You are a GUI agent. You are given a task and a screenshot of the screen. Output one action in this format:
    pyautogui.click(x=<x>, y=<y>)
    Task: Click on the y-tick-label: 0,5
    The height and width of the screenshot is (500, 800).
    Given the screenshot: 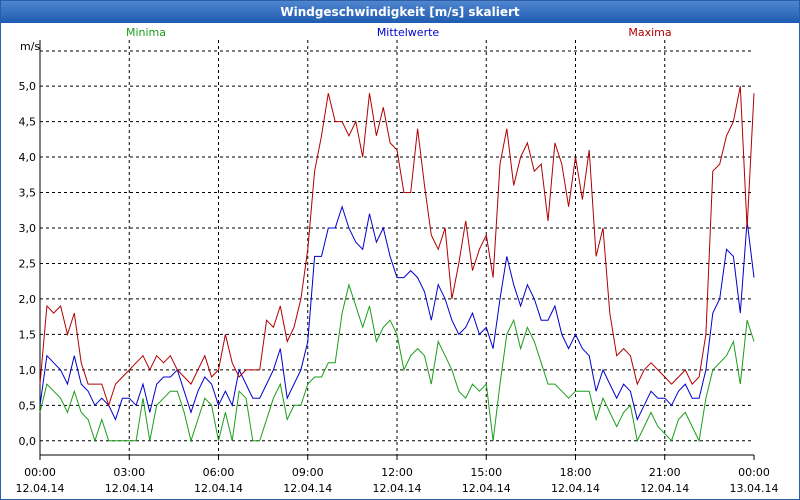 What is the action you would take?
    pyautogui.click(x=28, y=405)
    